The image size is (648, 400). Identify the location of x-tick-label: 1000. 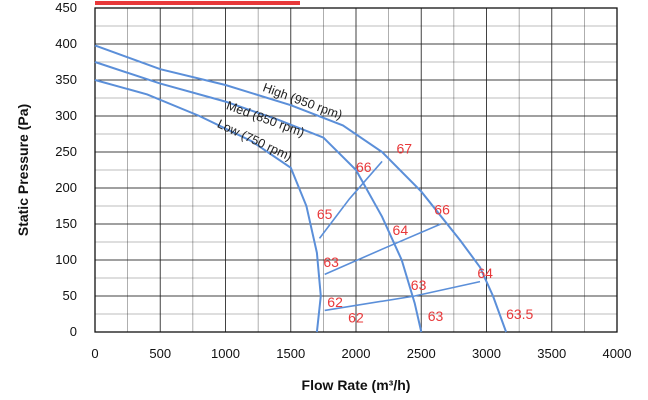
(225, 353).